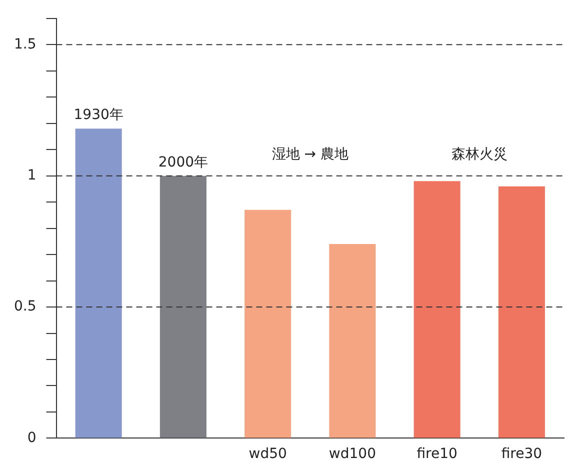 The image size is (570, 473). I want to click on annotation: 森林火災, so click(479, 154).